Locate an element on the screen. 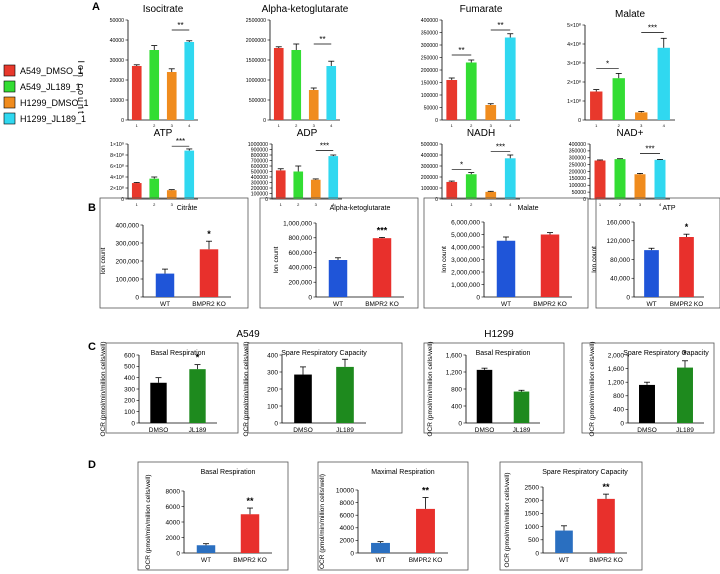 This screenshot has width=720, height=574. x-tick-label: DMSO is located at coordinates (647, 430).